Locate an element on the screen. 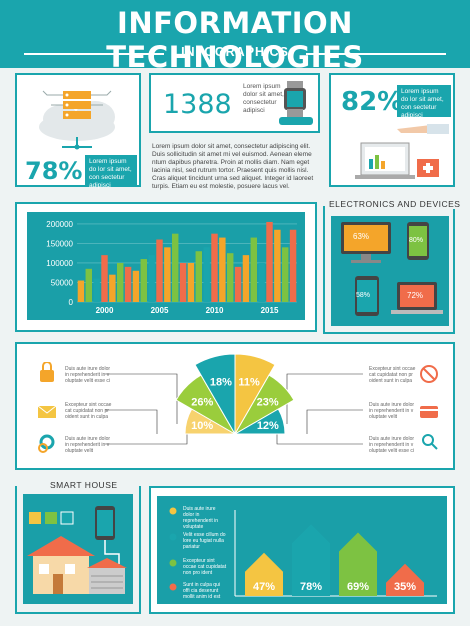 The width and height of the screenshot is (470, 626). cloud-server-icon is located at coordinates (77, 120).